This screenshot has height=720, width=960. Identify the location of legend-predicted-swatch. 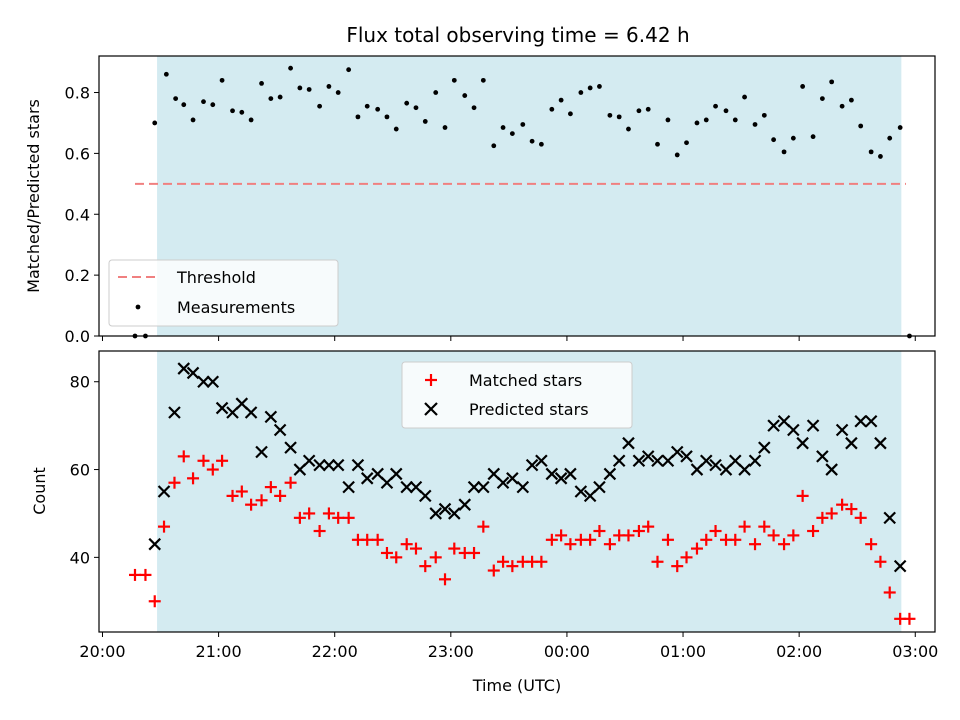
(431, 409).